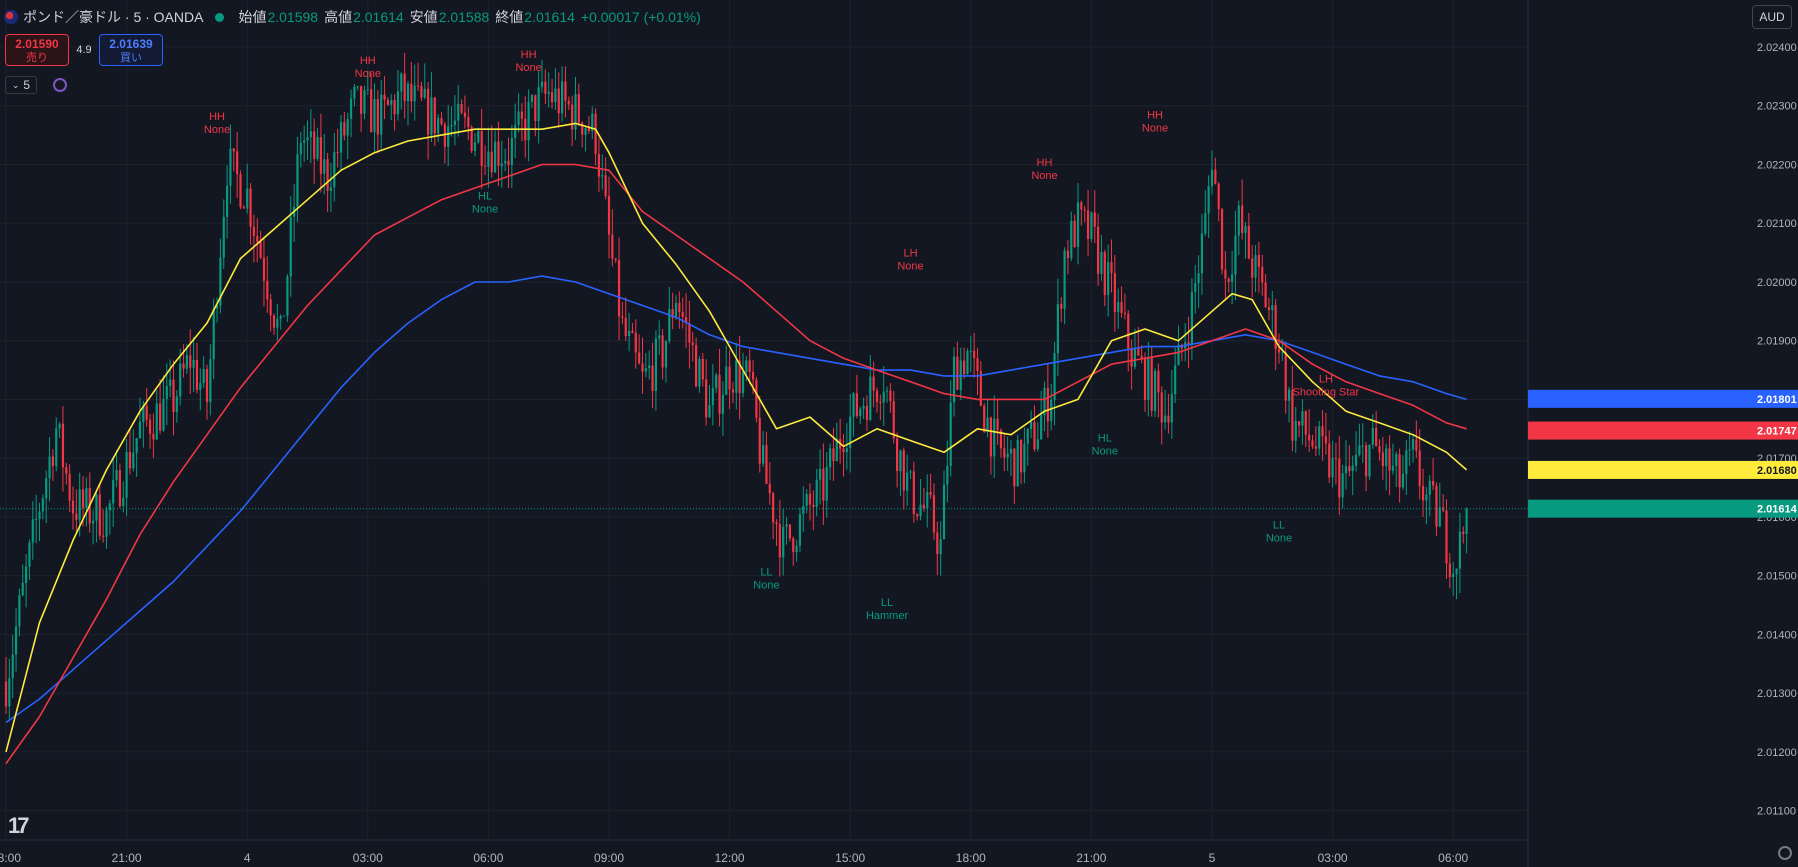 The image size is (1798, 867). I want to click on tradingview-logo-icon: 17, so click(19, 825).